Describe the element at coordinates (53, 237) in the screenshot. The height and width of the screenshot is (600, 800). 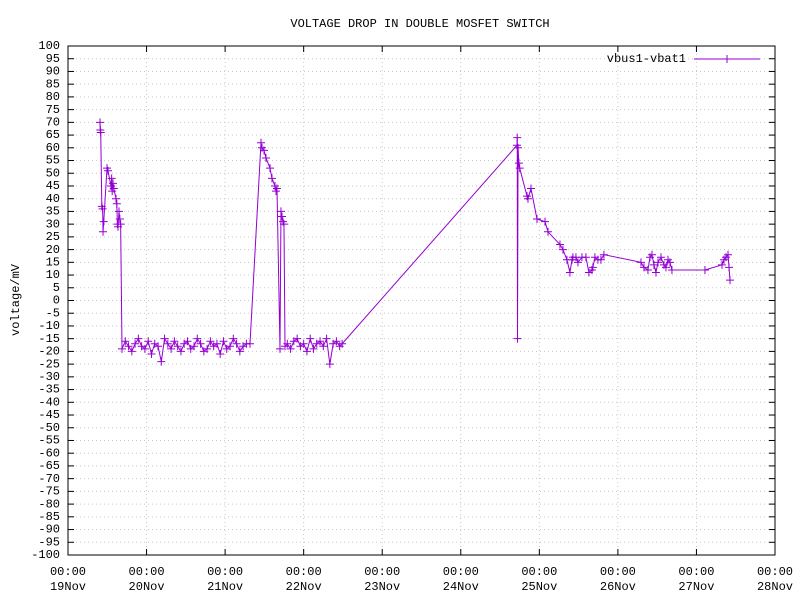
I see `y-tick-label: 25` at that location.